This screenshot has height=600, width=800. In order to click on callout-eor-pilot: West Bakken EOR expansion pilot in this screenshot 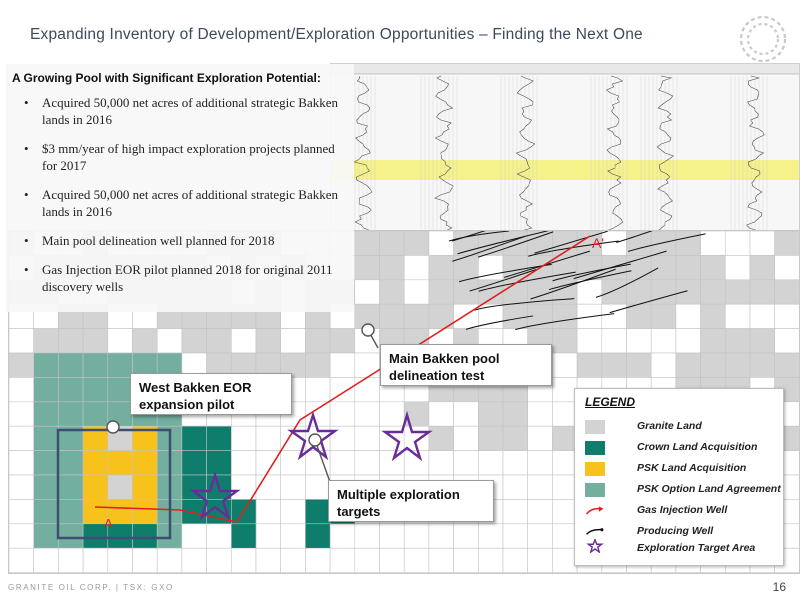, I will do `click(211, 394)`.